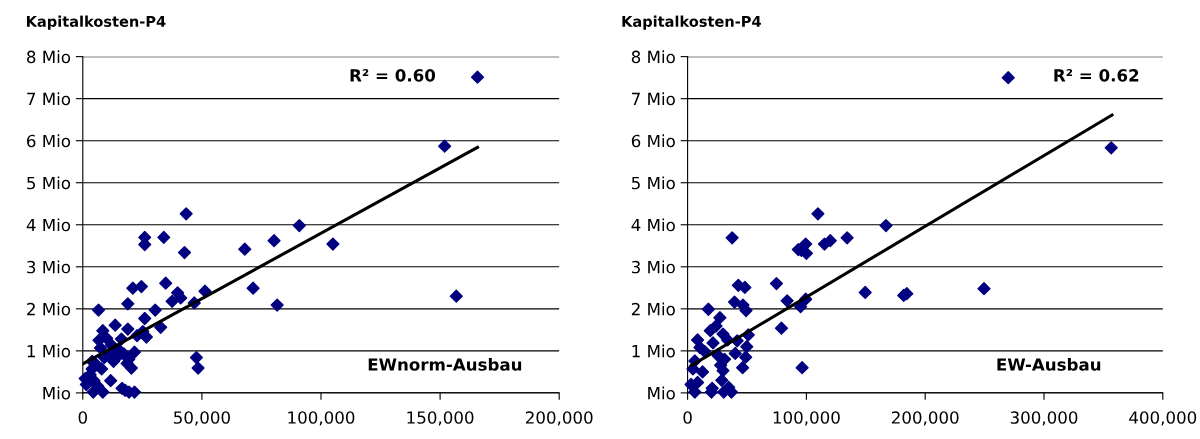 The height and width of the screenshot is (439, 1200). Describe the element at coordinates (445, 364) in the screenshot. I see `x-axis-title: EWnorm-Ausbau` at that location.